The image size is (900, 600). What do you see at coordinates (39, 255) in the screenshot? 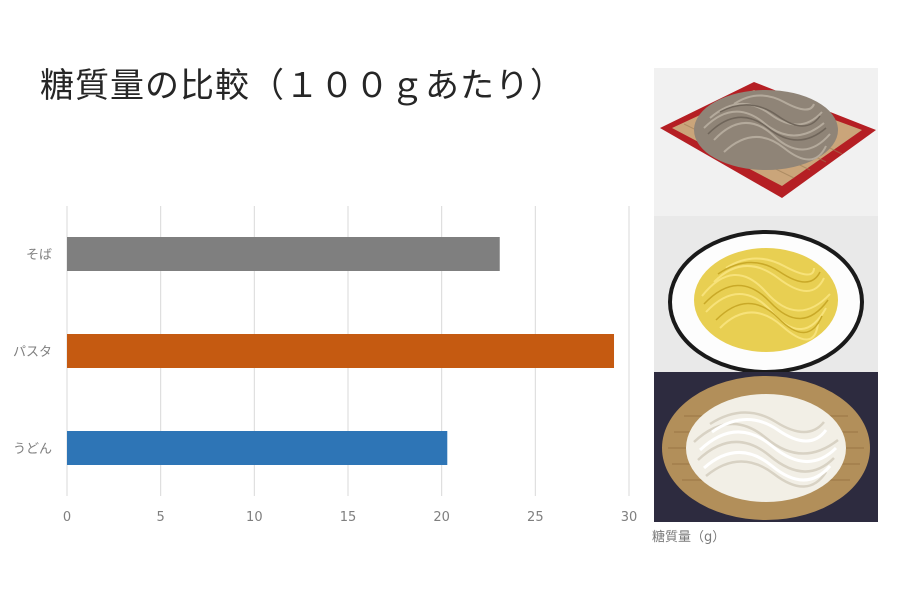
I see `category-label: そば` at bounding box center [39, 255].